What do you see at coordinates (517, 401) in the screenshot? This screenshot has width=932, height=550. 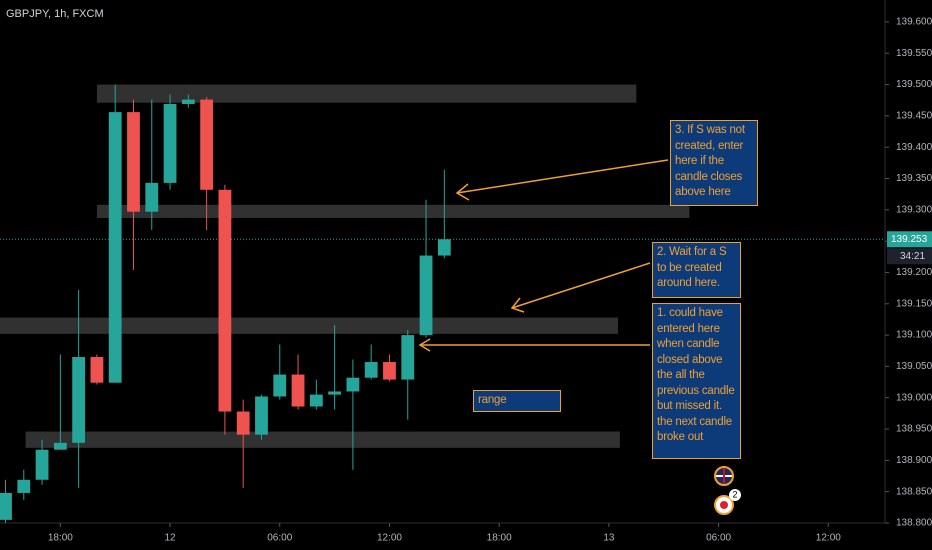 I see `annotation: range` at bounding box center [517, 401].